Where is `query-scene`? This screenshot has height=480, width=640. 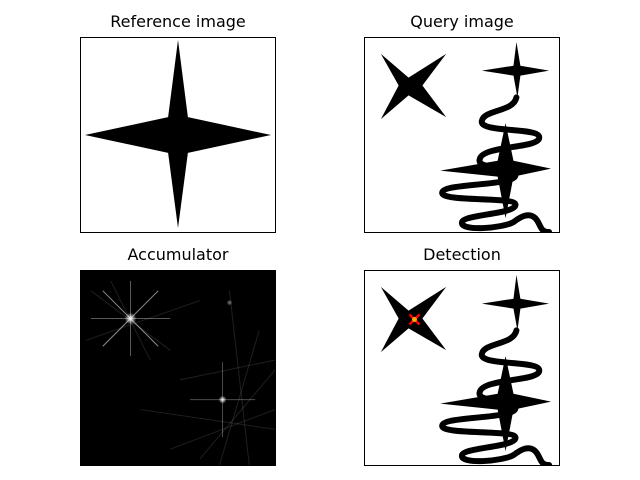
query-scene is located at coordinates (466, 136).